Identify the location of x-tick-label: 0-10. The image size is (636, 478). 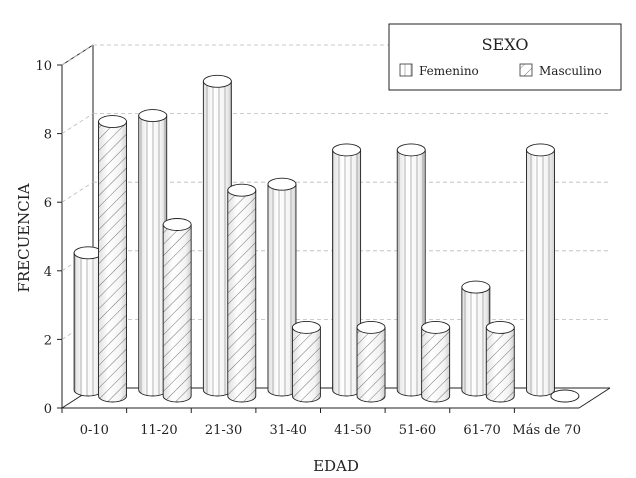
(94, 430).